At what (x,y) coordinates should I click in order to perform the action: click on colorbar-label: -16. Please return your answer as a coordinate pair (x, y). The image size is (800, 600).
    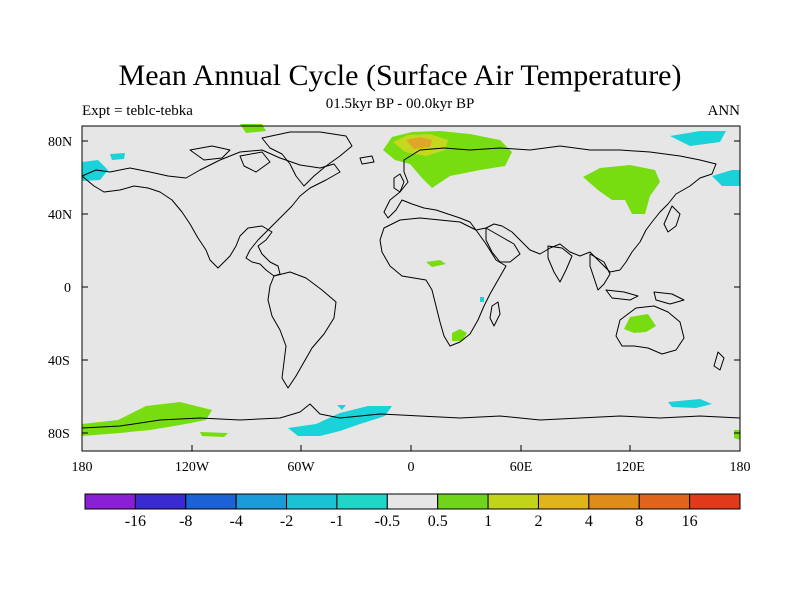
    Looking at the image, I should click on (135, 521).